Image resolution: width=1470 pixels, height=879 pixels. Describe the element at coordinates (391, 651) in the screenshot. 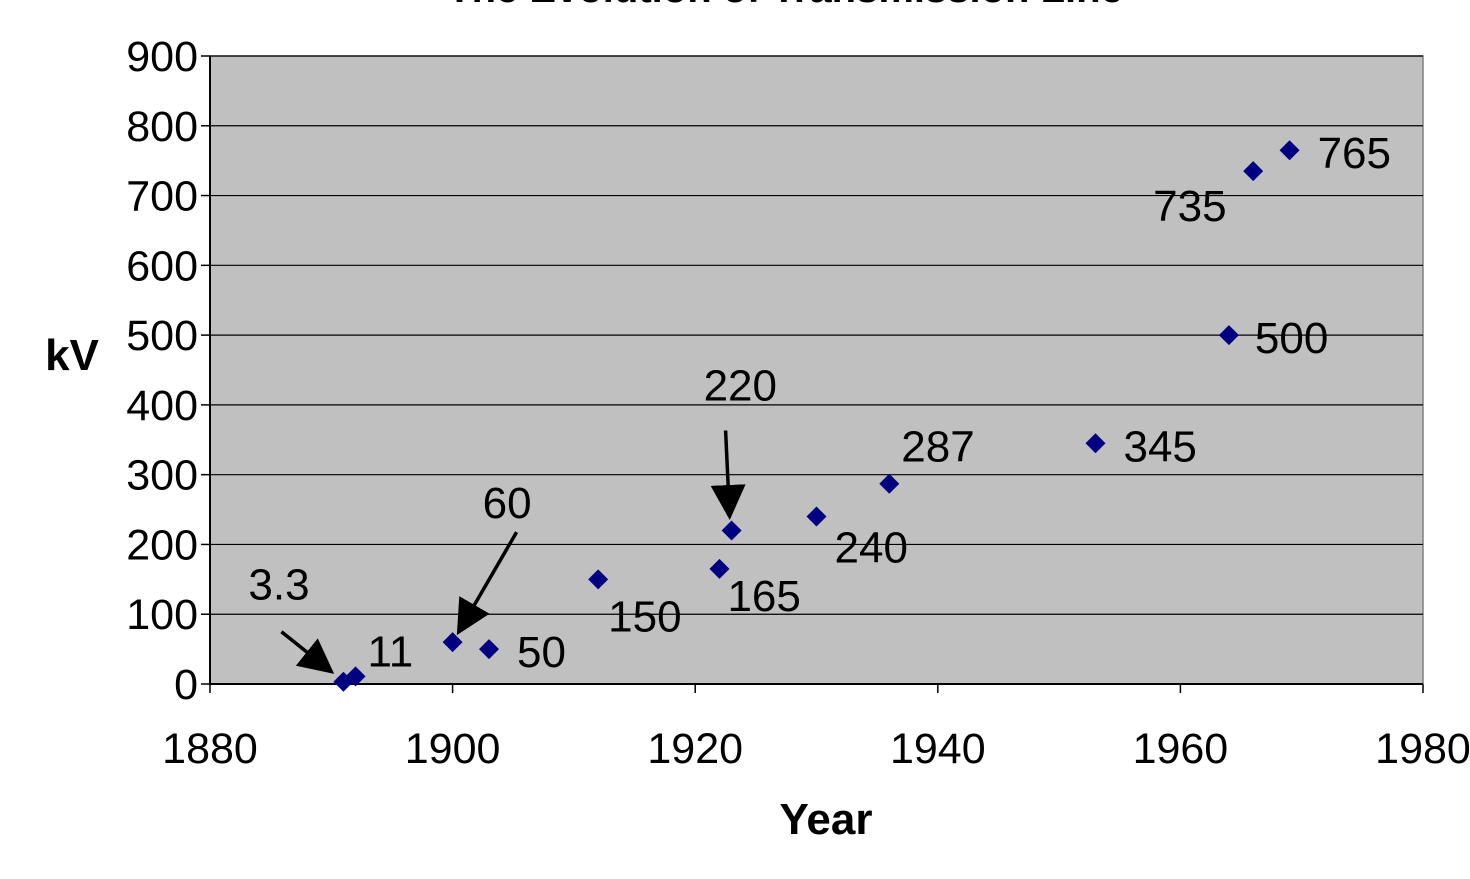

I see `data-label: 11` at that location.